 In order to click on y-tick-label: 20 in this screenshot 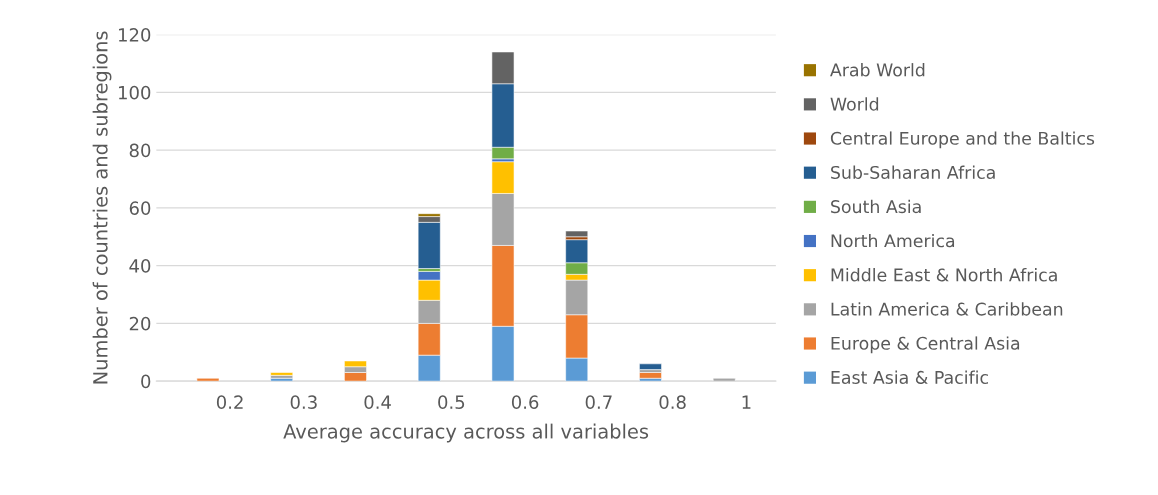, I will do `click(140, 323)`.